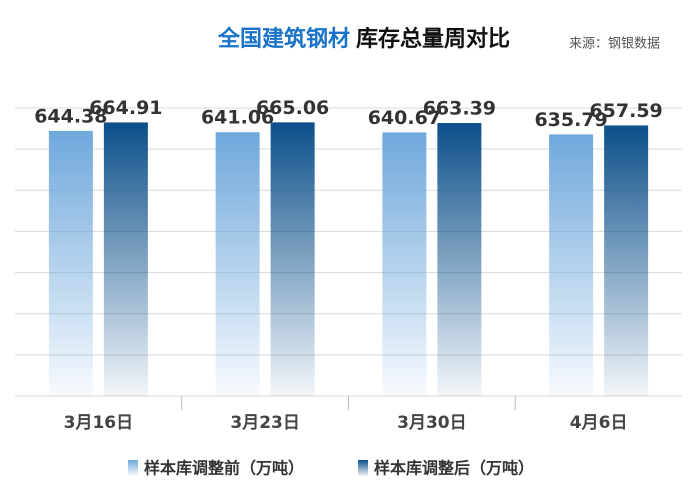 The image size is (699, 500). Describe the element at coordinates (292, 108) in the screenshot. I see `value-label: 665.06` at that location.